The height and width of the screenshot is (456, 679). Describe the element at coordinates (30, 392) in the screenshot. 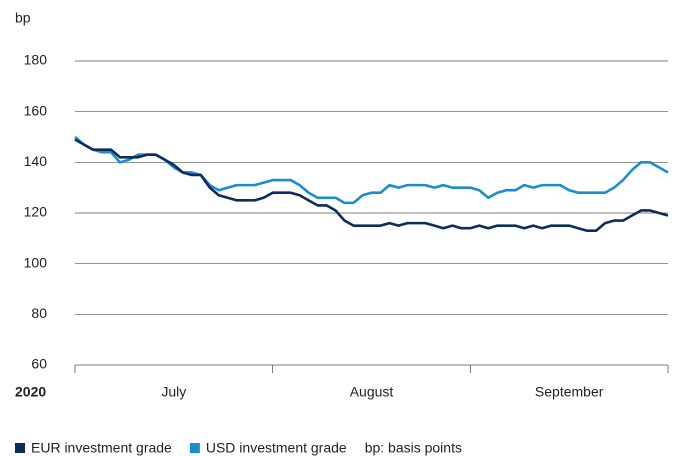

I see `year-label: 2020` at that location.